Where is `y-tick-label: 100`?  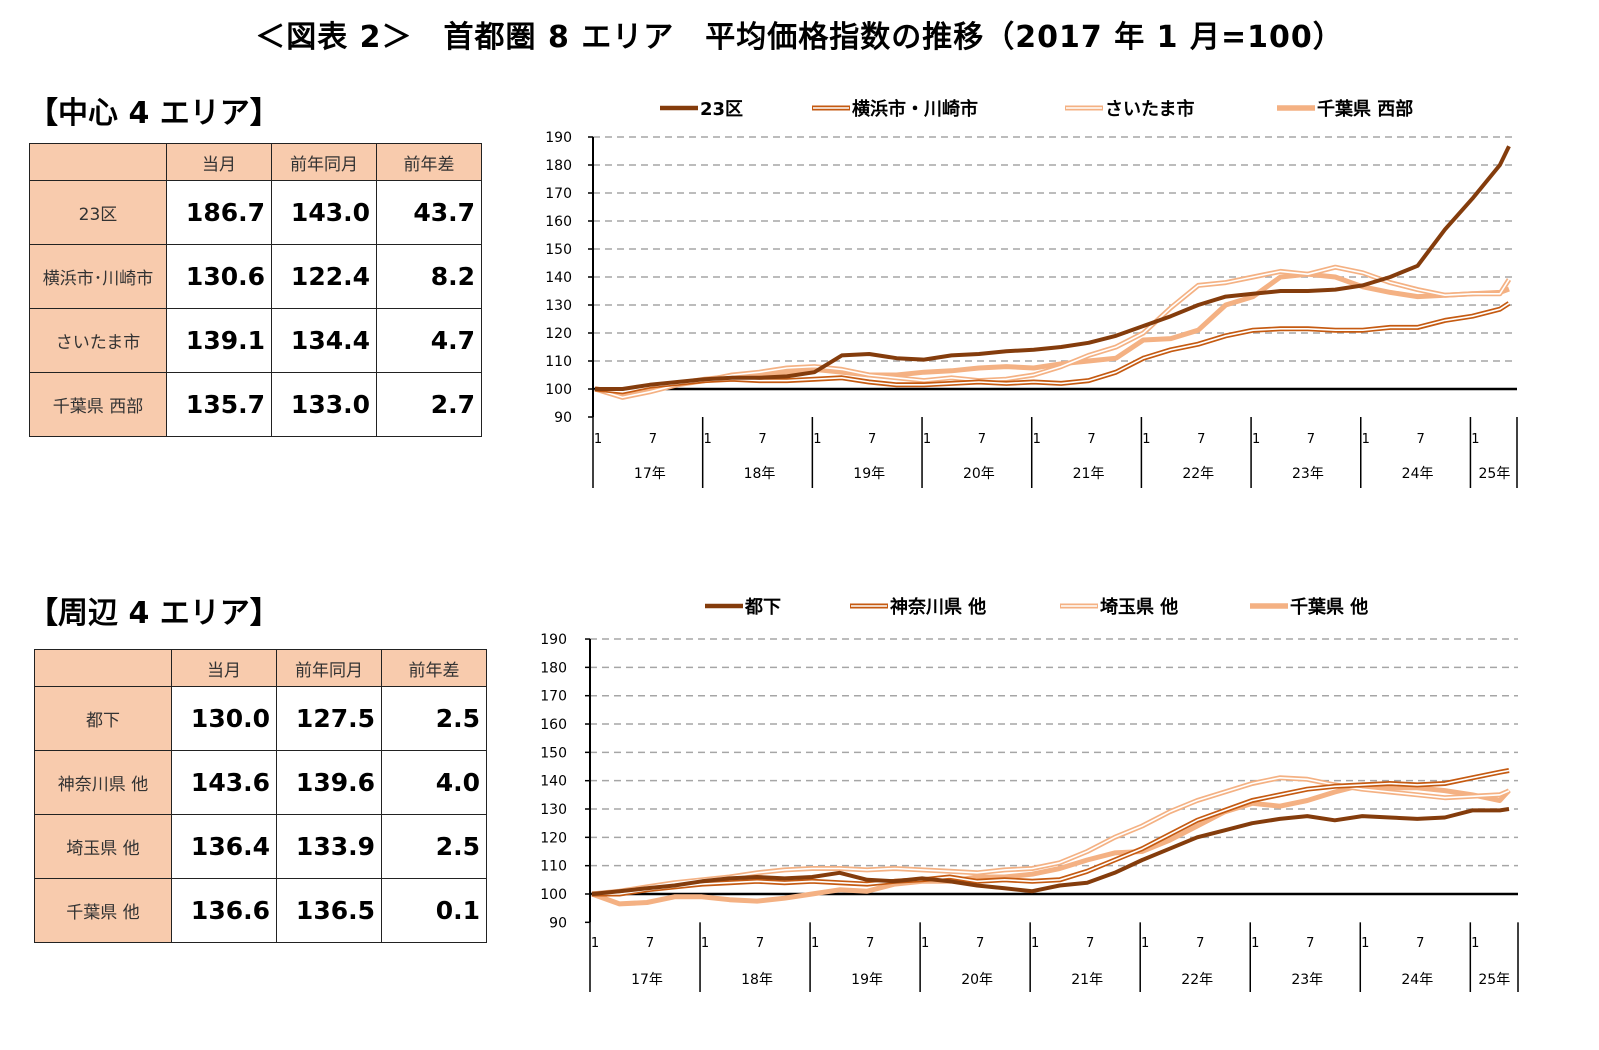 y-tick-label: 100 is located at coordinates (558, 390).